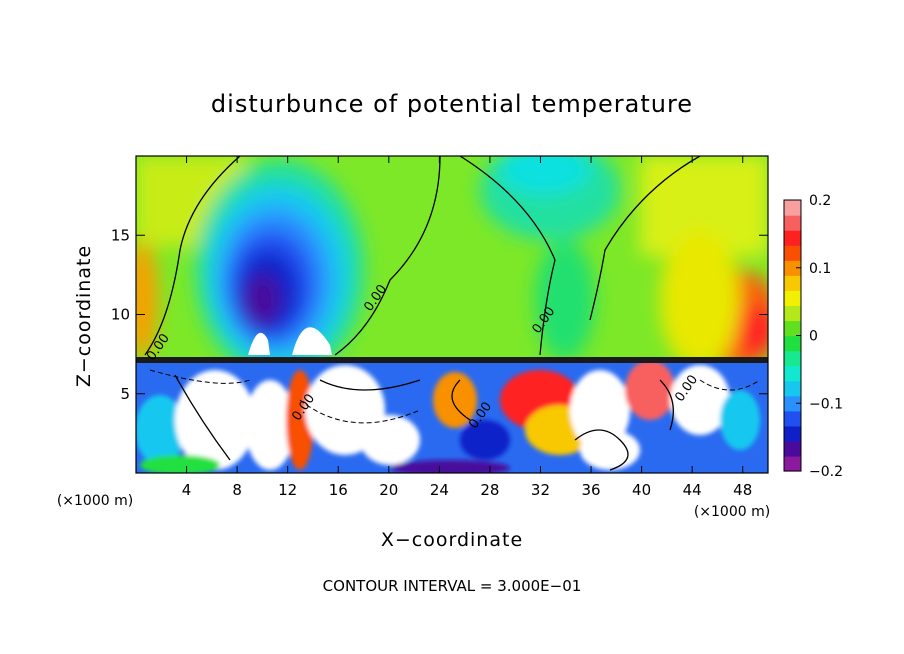 The width and height of the screenshot is (904, 654). Describe the element at coordinates (820, 201) in the screenshot. I see `colorbar-tick-label: 0.2` at that location.